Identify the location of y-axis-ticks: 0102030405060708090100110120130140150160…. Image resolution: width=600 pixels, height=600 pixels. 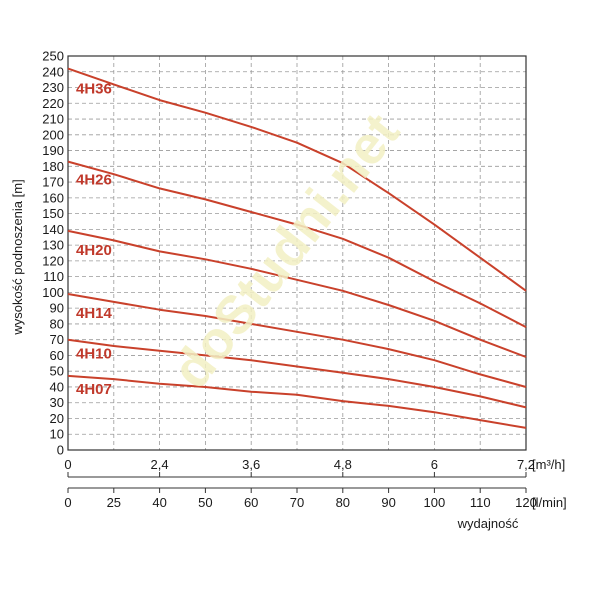
(53, 253).